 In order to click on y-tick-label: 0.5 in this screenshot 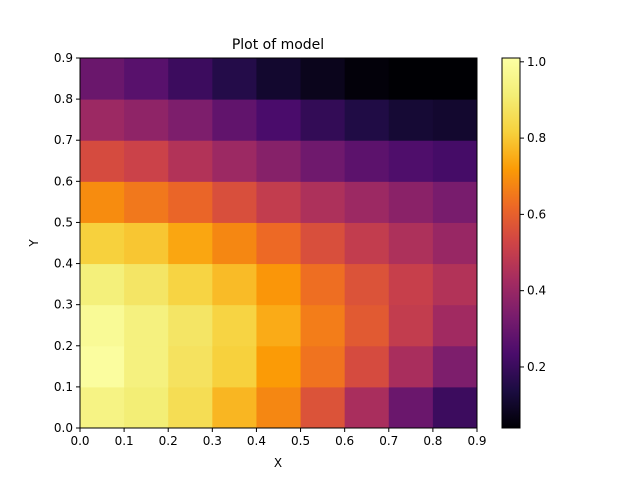, I will do `click(63, 222)`.